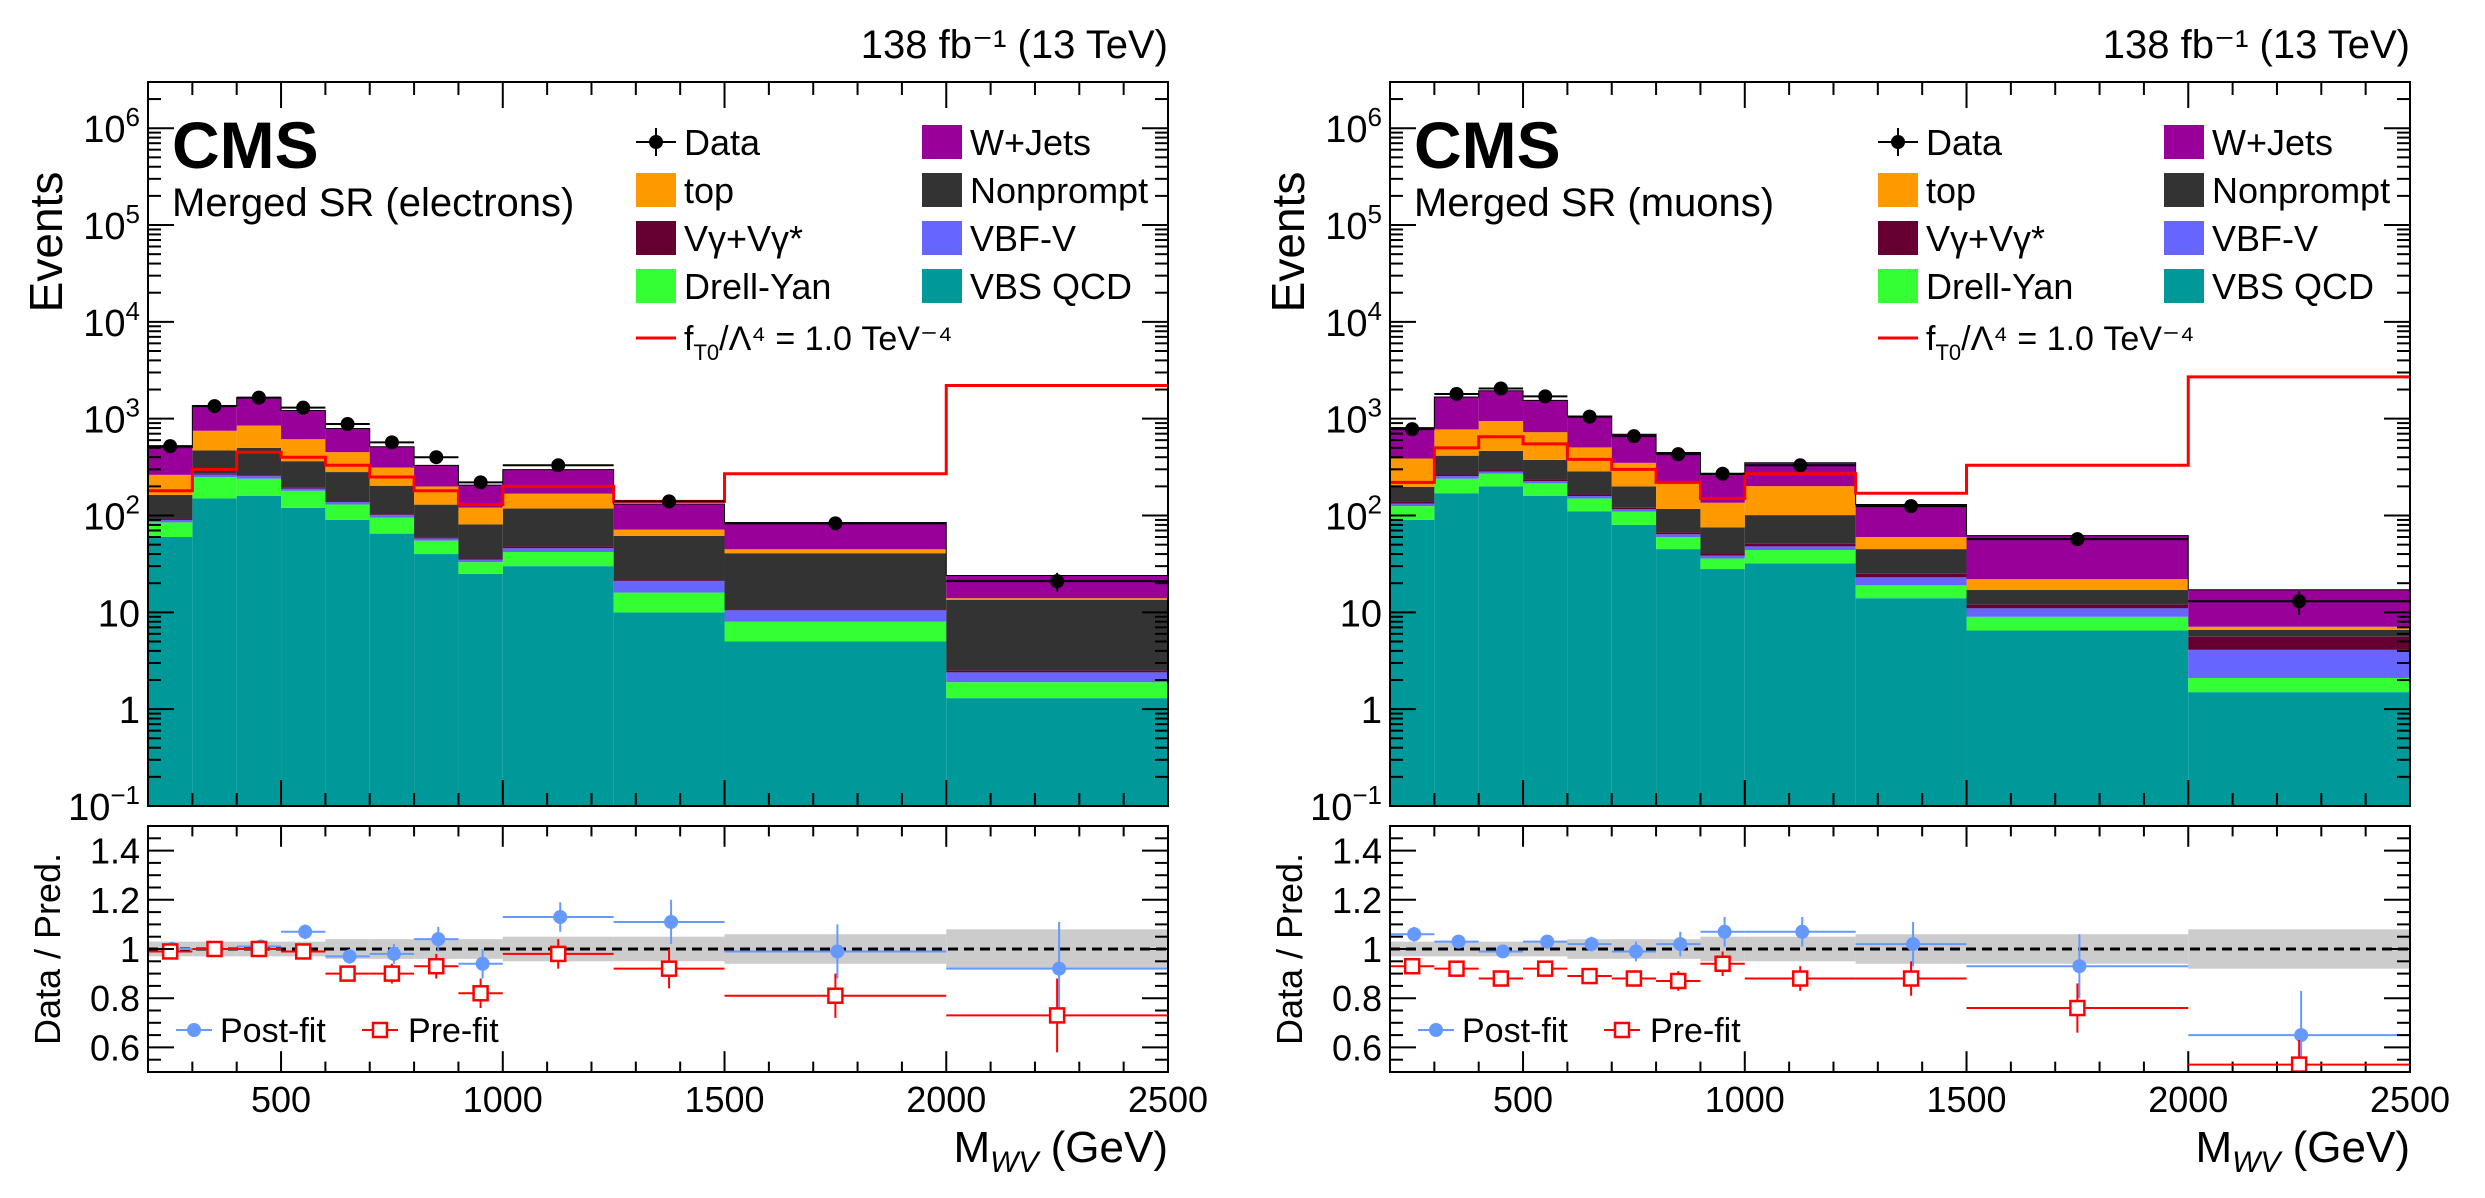 The image size is (2485, 1198). I want to click on y-tick-label-0: 10⁻¹, so click(1346, 804).